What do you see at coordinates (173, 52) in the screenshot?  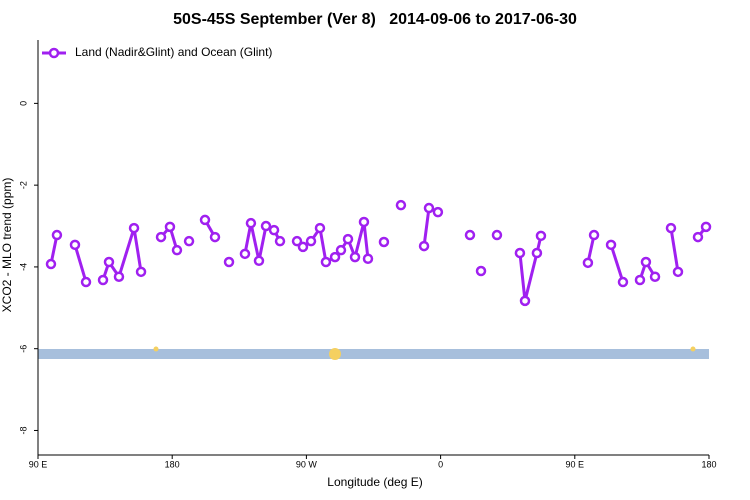 I see `legend-label: Land (Nadir&Glint) and Ocean (Glint)` at bounding box center [173, 52].